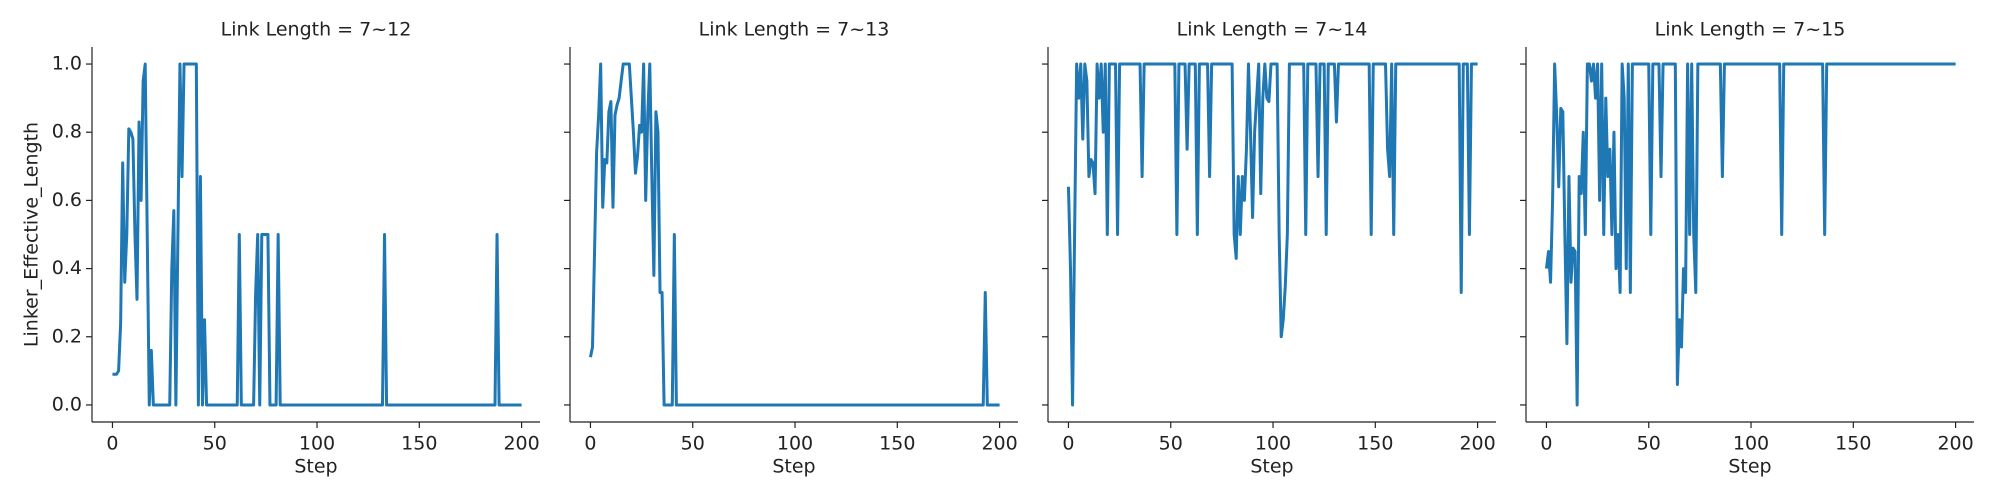 This screenshot has height=500, width=2000. What do you see at coordinates (67, 268) in the screenshot?
I see `y-tick-label: 0.4` at bounding box center [67, 268].